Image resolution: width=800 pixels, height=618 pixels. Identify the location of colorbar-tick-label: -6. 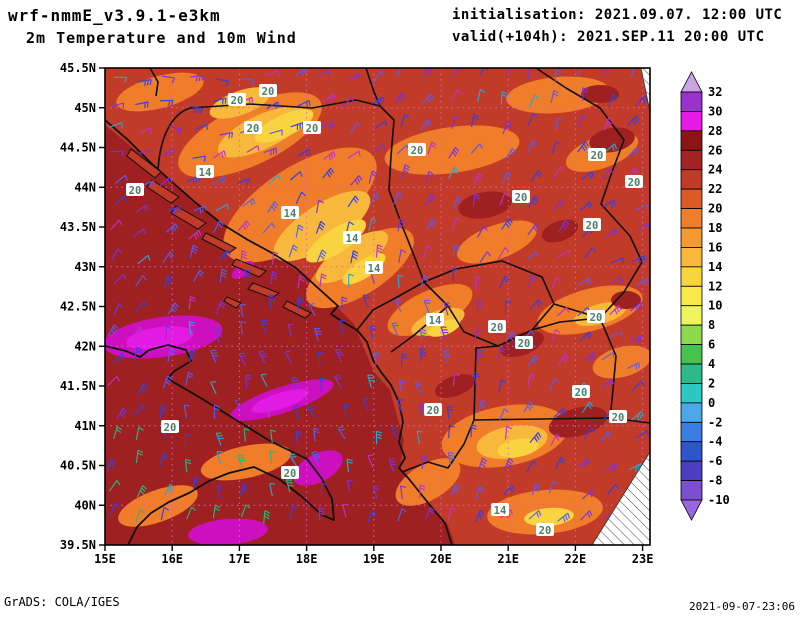
(715, 461).